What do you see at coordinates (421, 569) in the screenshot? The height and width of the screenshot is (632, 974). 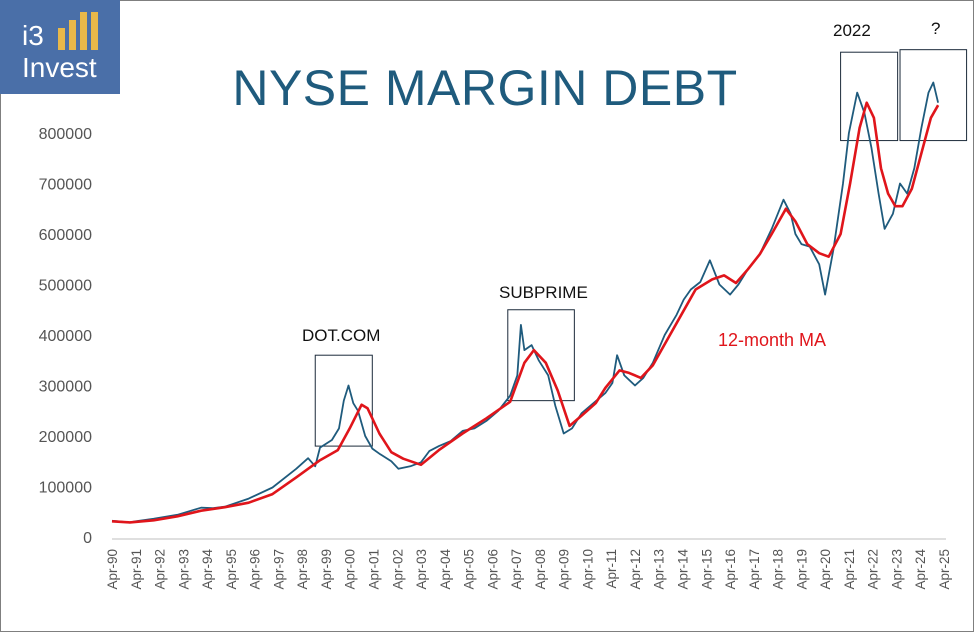 I see `x-tick-label: Apr-03` at bounding box center [421, 569].